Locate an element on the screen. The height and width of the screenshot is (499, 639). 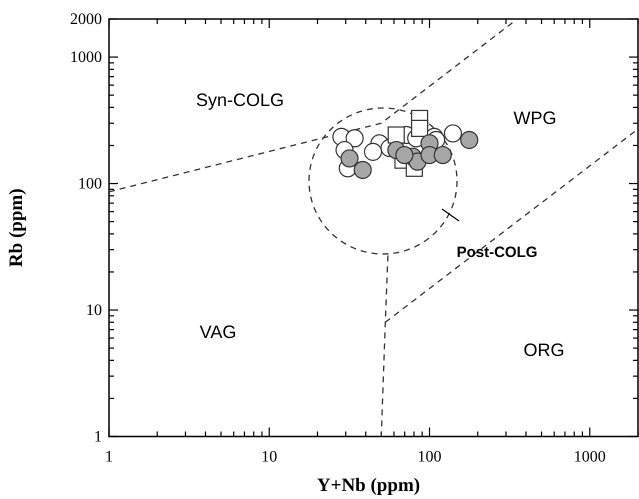
x-tick-label: 1 is located at coordinates (109, 457).